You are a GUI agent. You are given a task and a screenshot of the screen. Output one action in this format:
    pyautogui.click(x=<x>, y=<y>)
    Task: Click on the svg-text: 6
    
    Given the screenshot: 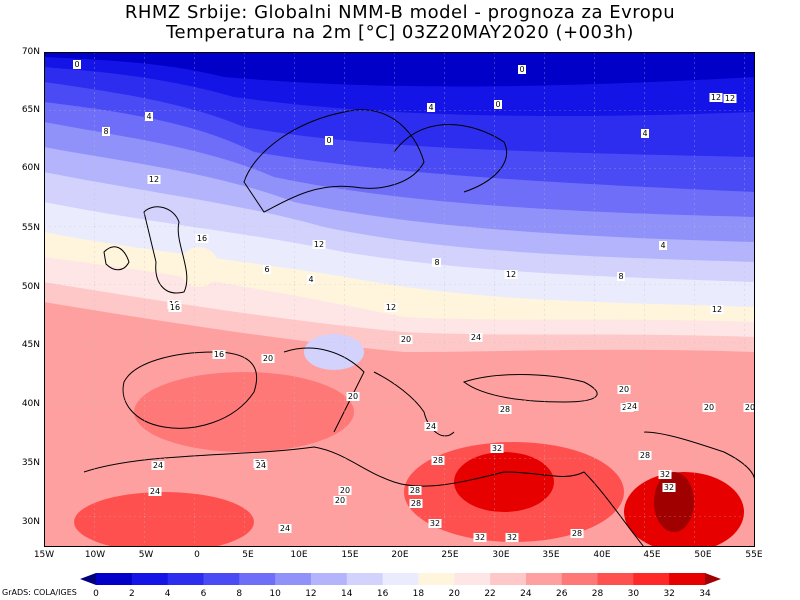 What is the action you would take?
    pyautogui.click(x=266, y=269)
    